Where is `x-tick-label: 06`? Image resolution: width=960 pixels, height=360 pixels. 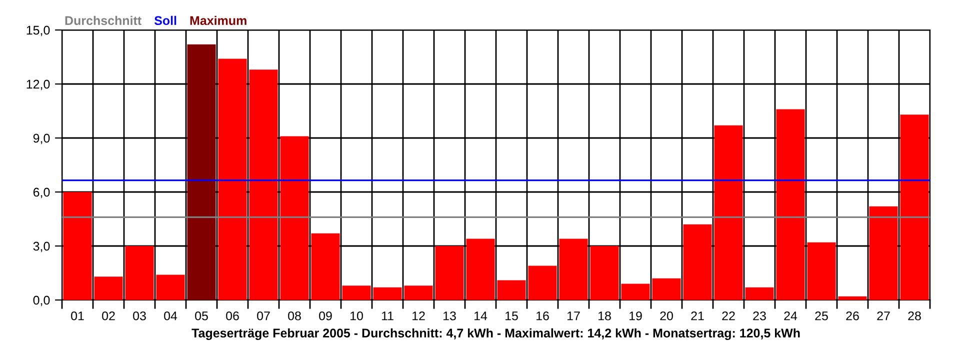
x-tick-label: 06 is located at coordinates (232, 315).